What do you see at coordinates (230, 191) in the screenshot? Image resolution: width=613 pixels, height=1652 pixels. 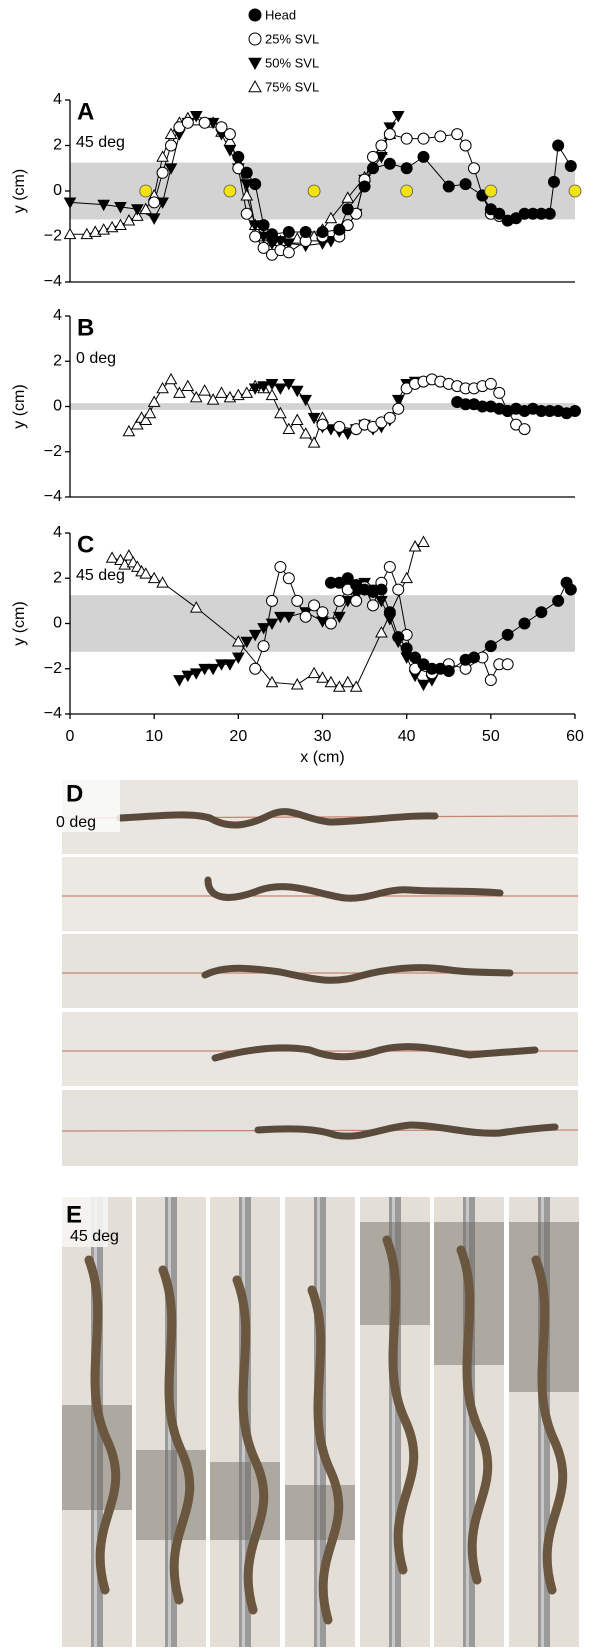 I see `peg` at bounding box center [230, 191].